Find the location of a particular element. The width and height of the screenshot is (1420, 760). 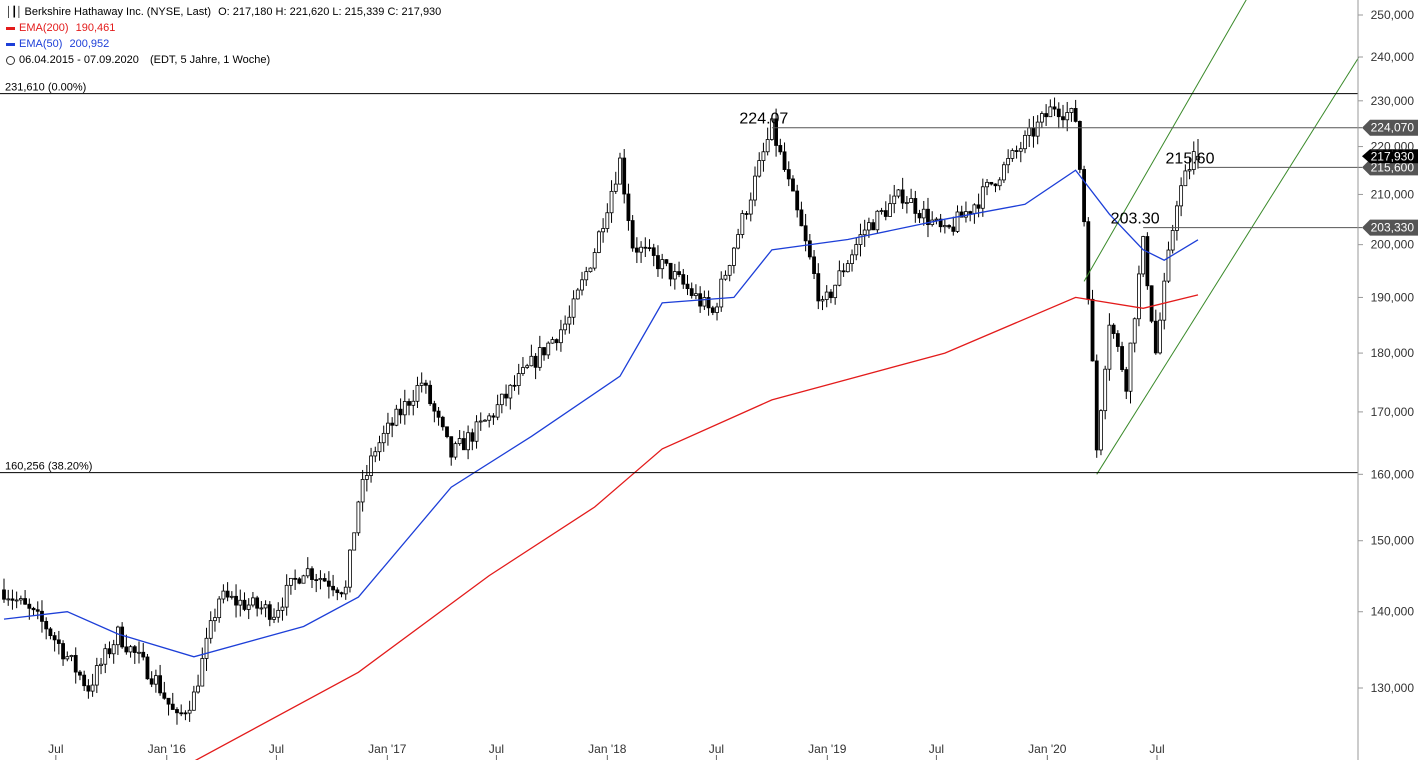

x-tick-label: Jan '18 is located at coordinates (607, 749).